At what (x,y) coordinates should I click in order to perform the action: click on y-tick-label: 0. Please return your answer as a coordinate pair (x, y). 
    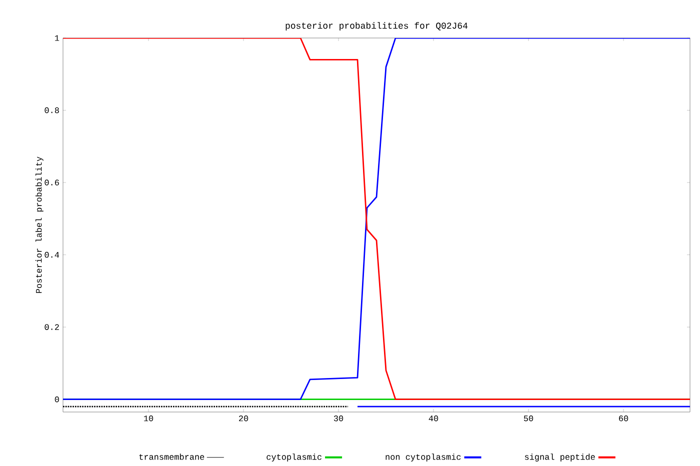
    Looking at the image, I should click on (56, 399).